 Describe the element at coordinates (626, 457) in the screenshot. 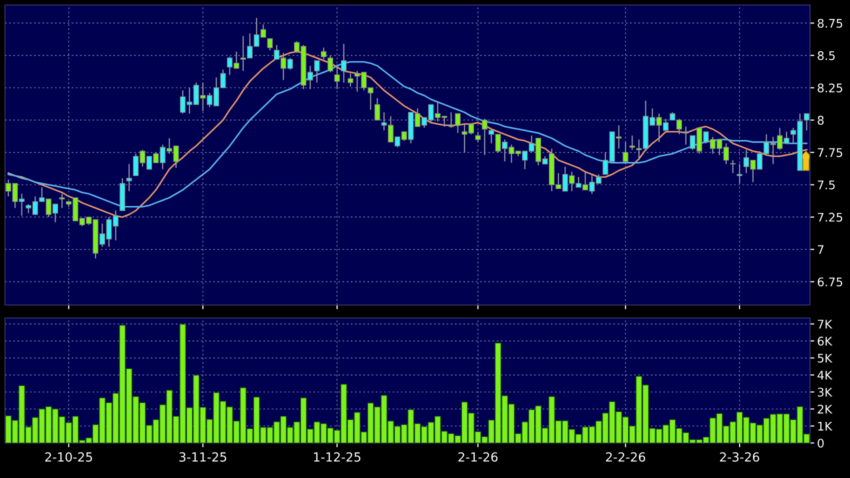

I see `x-tick-label: 2-2-26` at that location.